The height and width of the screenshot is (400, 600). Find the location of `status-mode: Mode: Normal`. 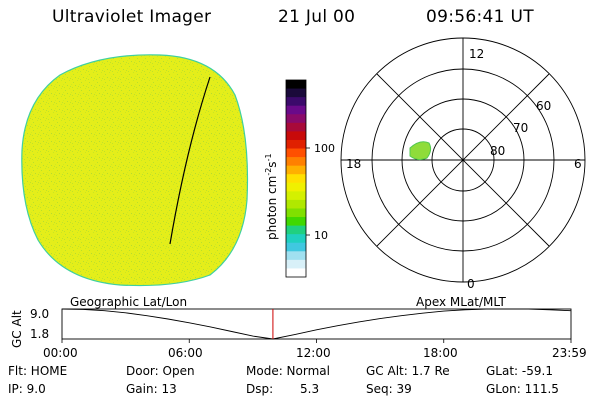

status-mode: Mode: Normal is located at coordinates (288, 371).